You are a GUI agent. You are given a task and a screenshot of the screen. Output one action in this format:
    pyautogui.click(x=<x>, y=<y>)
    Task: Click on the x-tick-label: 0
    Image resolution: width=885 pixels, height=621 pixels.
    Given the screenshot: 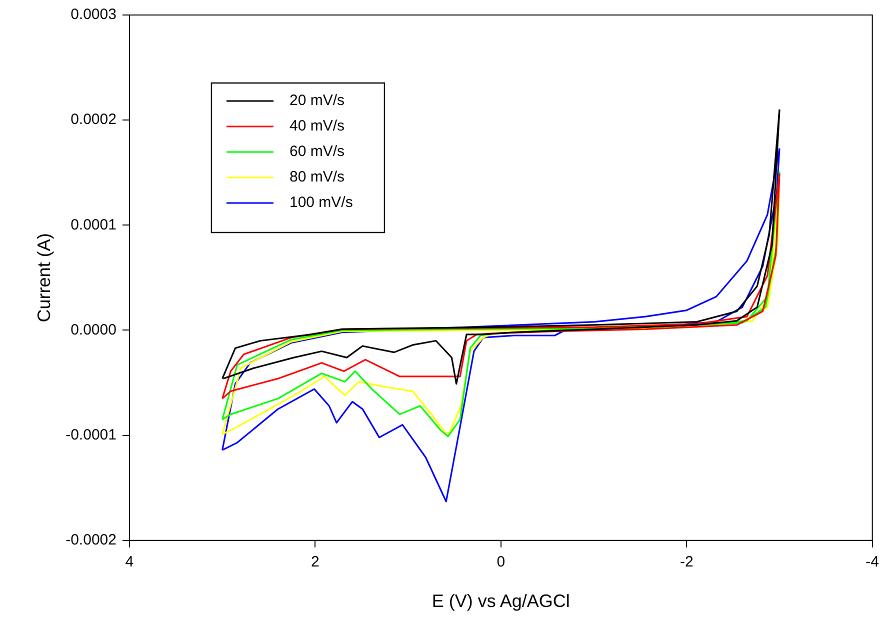 What is the action you would take?
    pyautogui.click(x=501, y=562)
    